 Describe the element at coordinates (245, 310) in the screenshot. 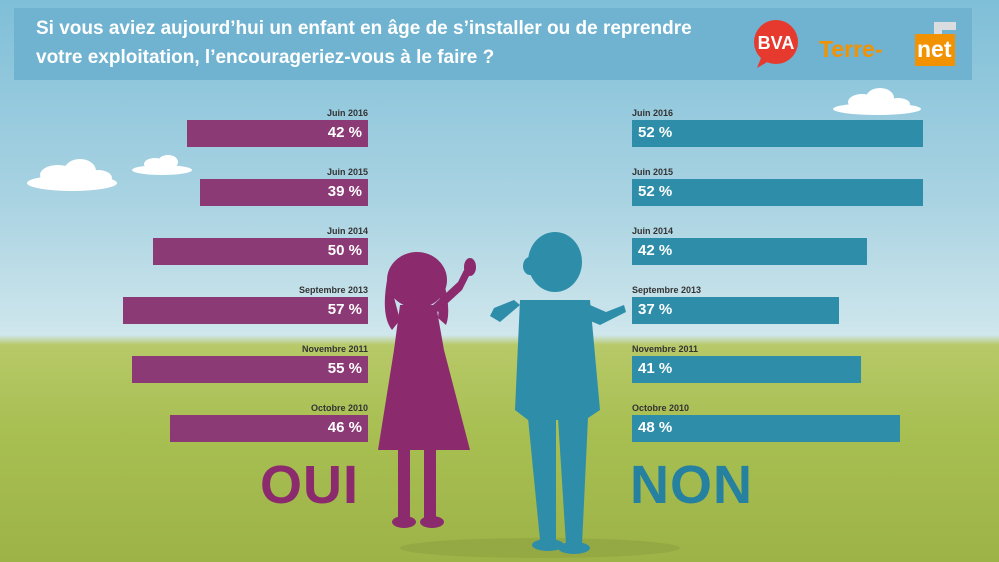

I see `oui-bar: 57 %` at that location.